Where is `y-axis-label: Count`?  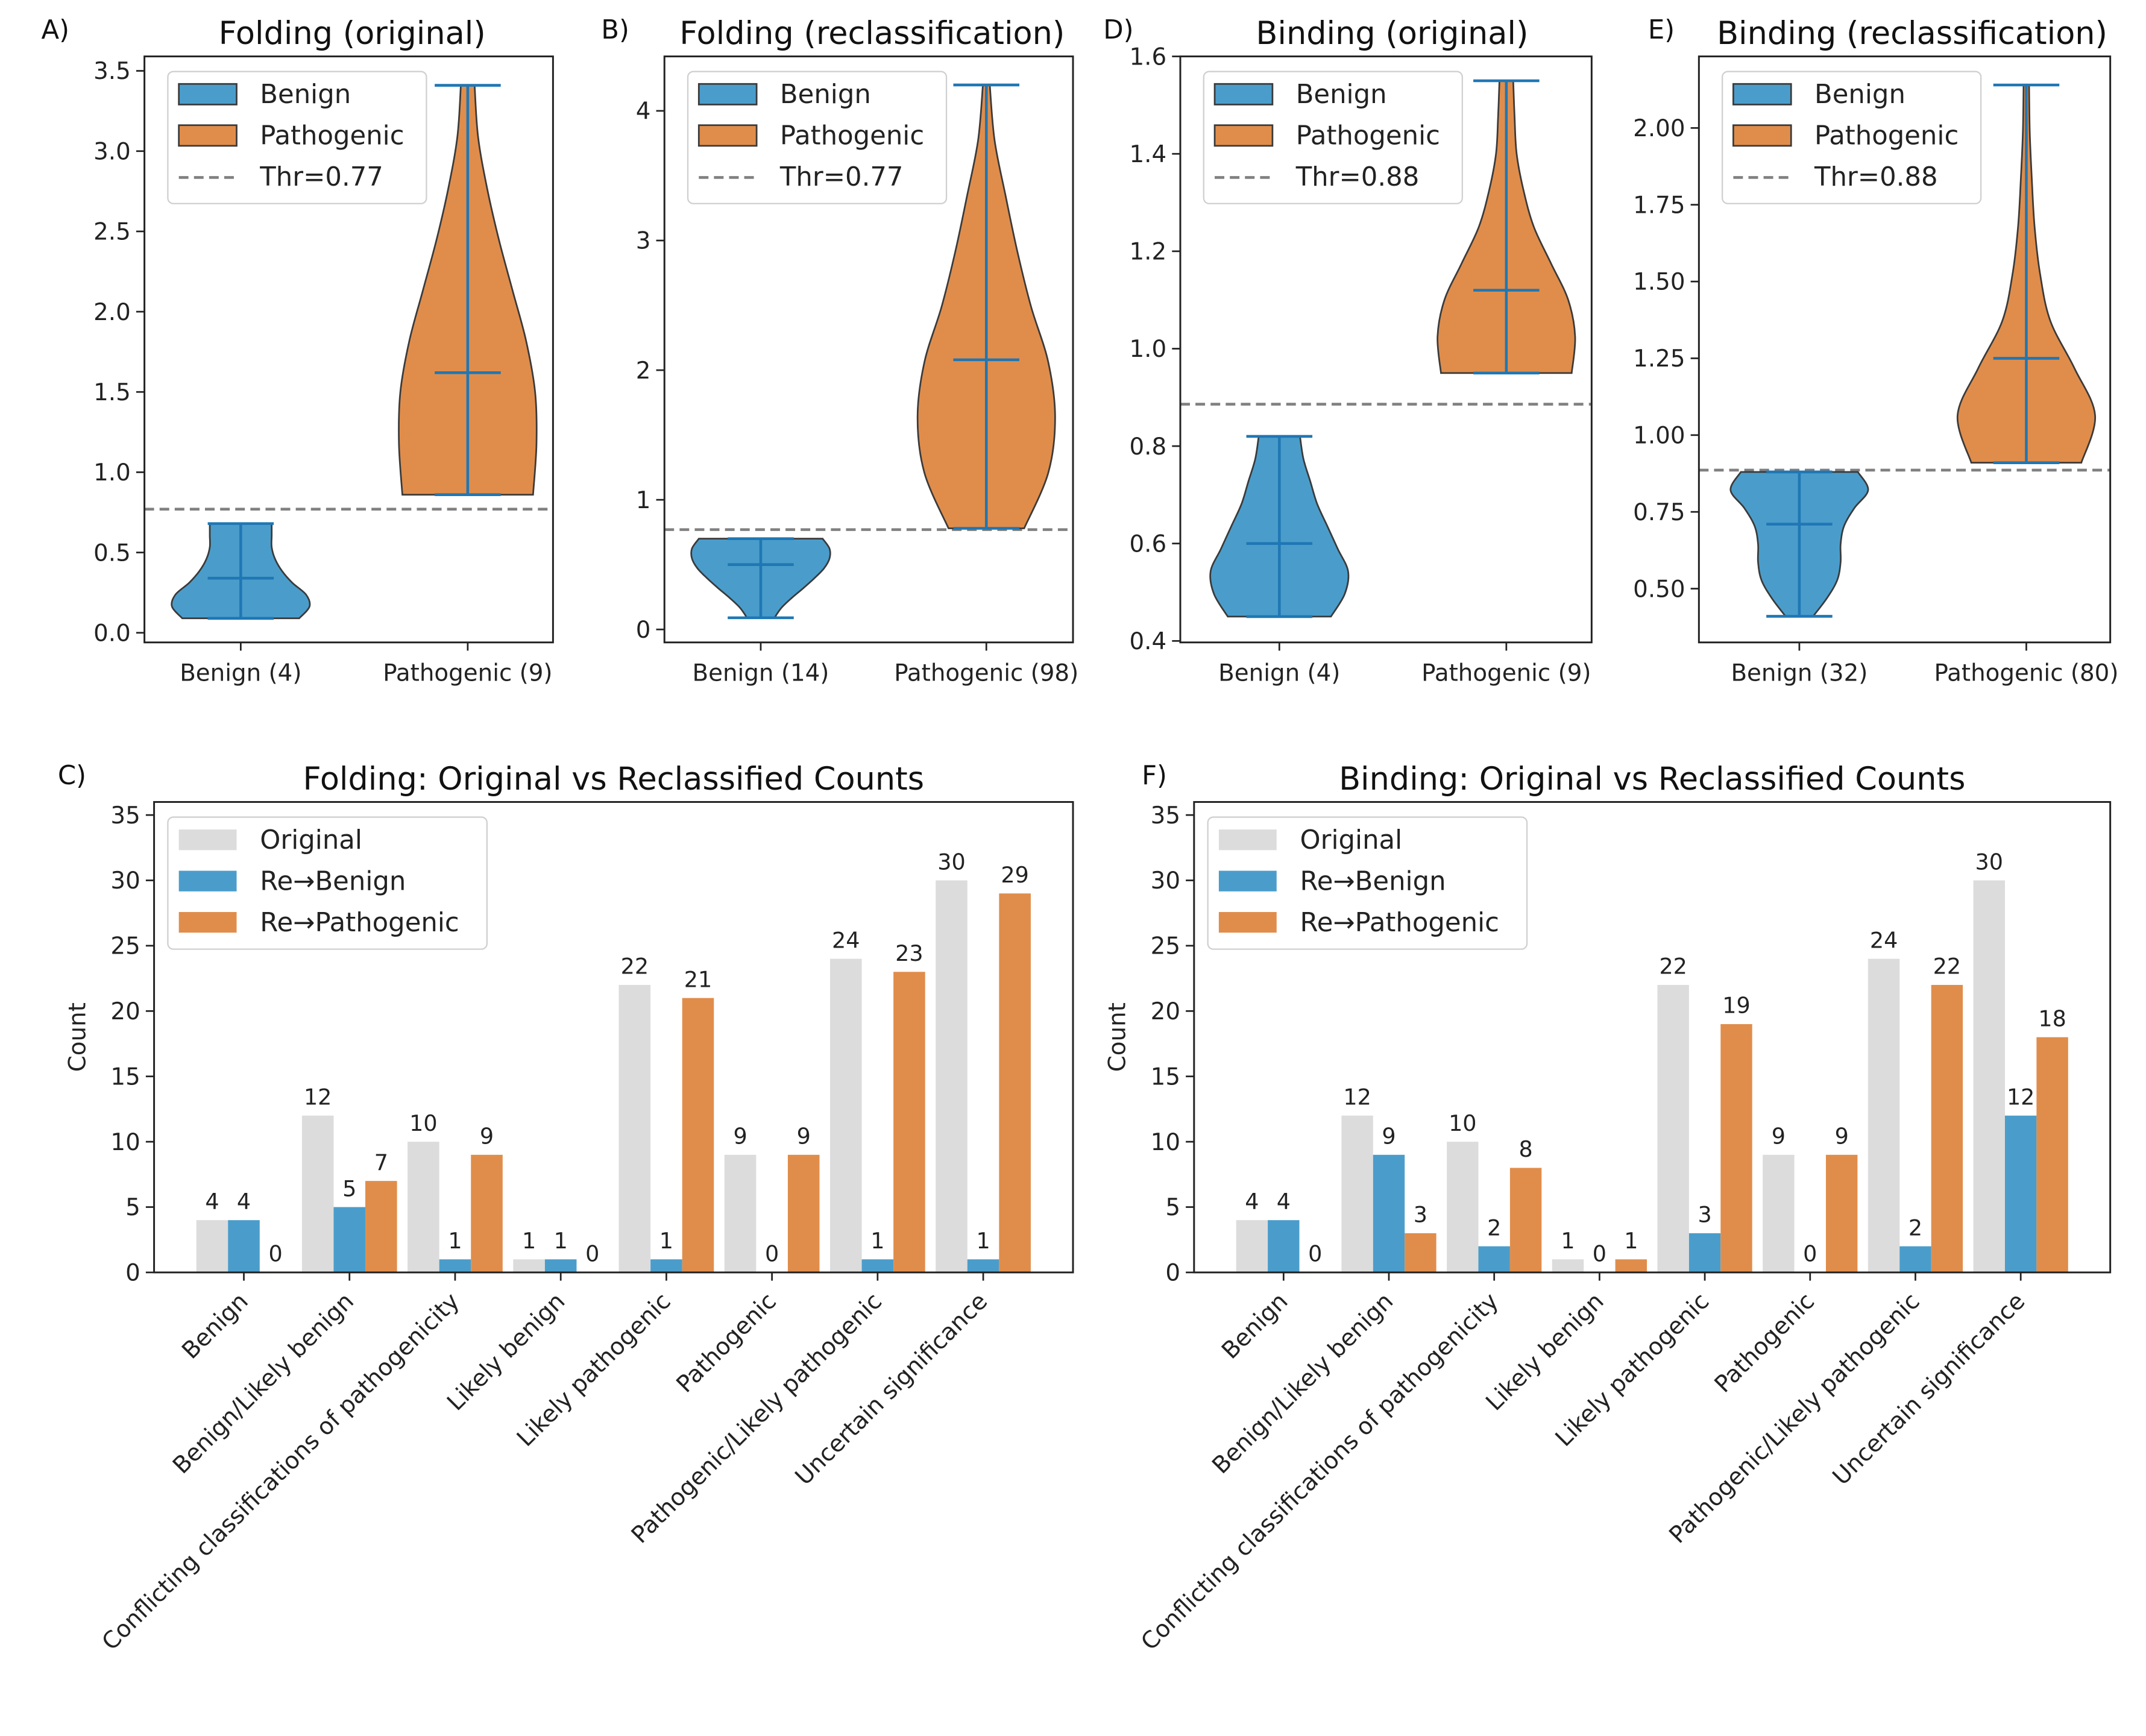 y-axis-label: Count is located at coordinates (77, 1037).